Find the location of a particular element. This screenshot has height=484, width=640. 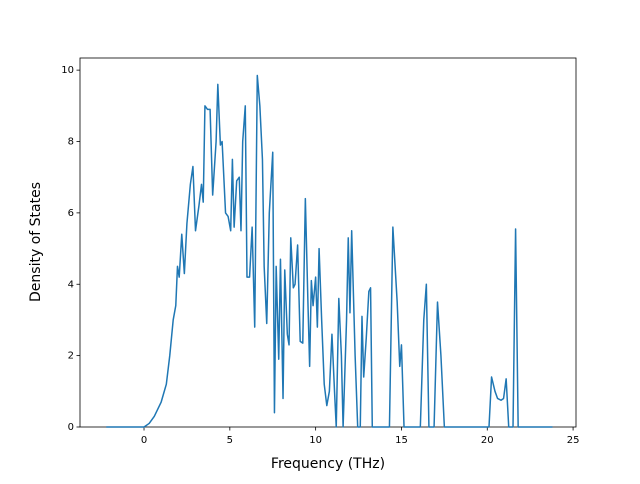

x-tick-label: 25 is located at coordinates (573, 440).